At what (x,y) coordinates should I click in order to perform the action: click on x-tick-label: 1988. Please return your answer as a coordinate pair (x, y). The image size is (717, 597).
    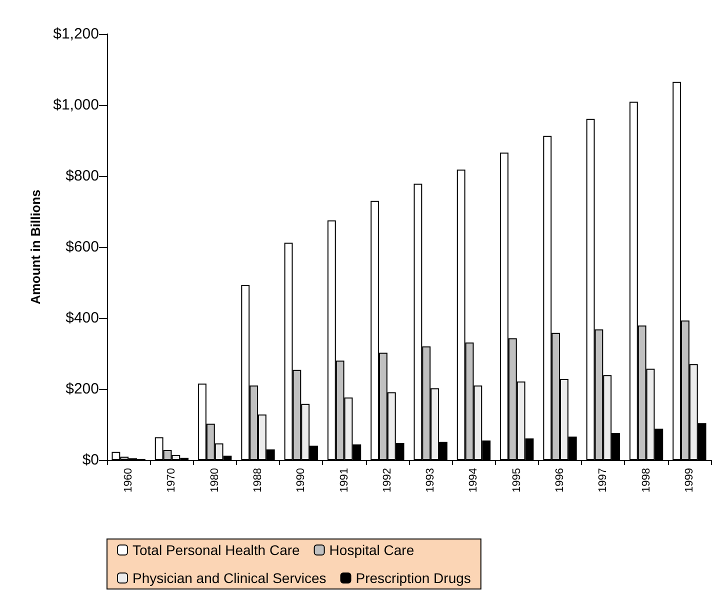
    Looking at the image, I should click on (258, 480).